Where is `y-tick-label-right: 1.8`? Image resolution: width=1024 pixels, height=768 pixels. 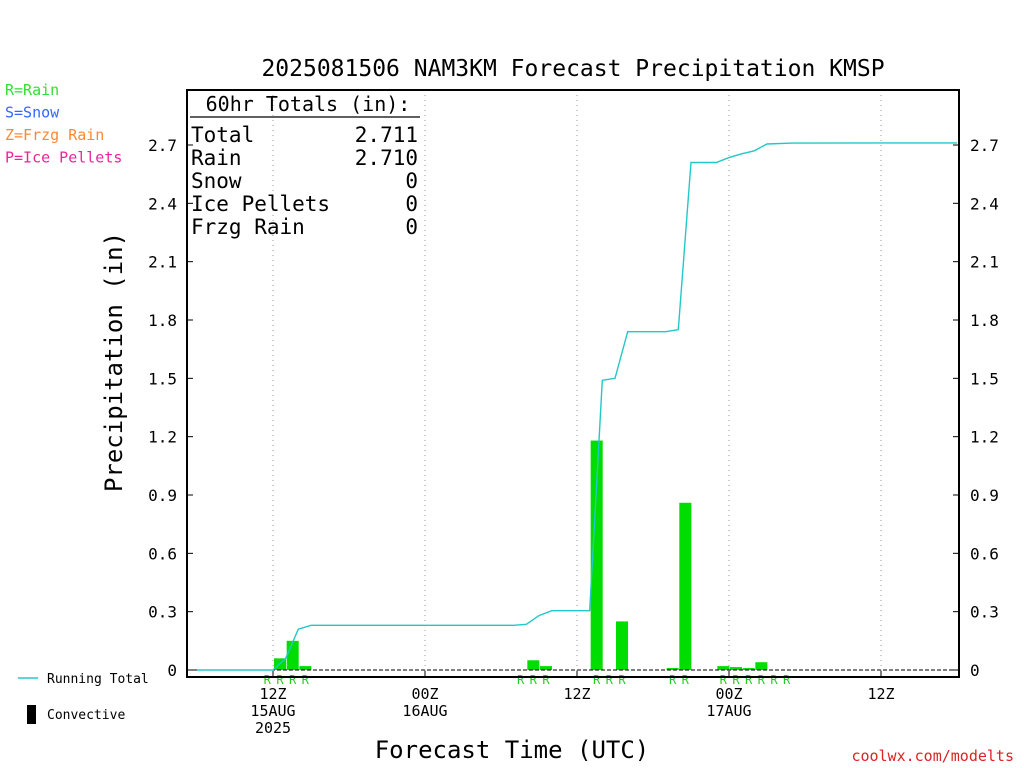
y-tick-label-right: 1.8 is located at coordinates (984, 320).